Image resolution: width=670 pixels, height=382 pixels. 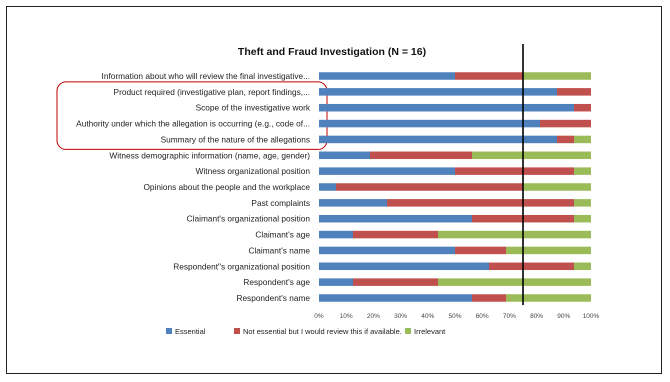 I want to click on category-label: Respondent's age, so click(x=276, y=282).